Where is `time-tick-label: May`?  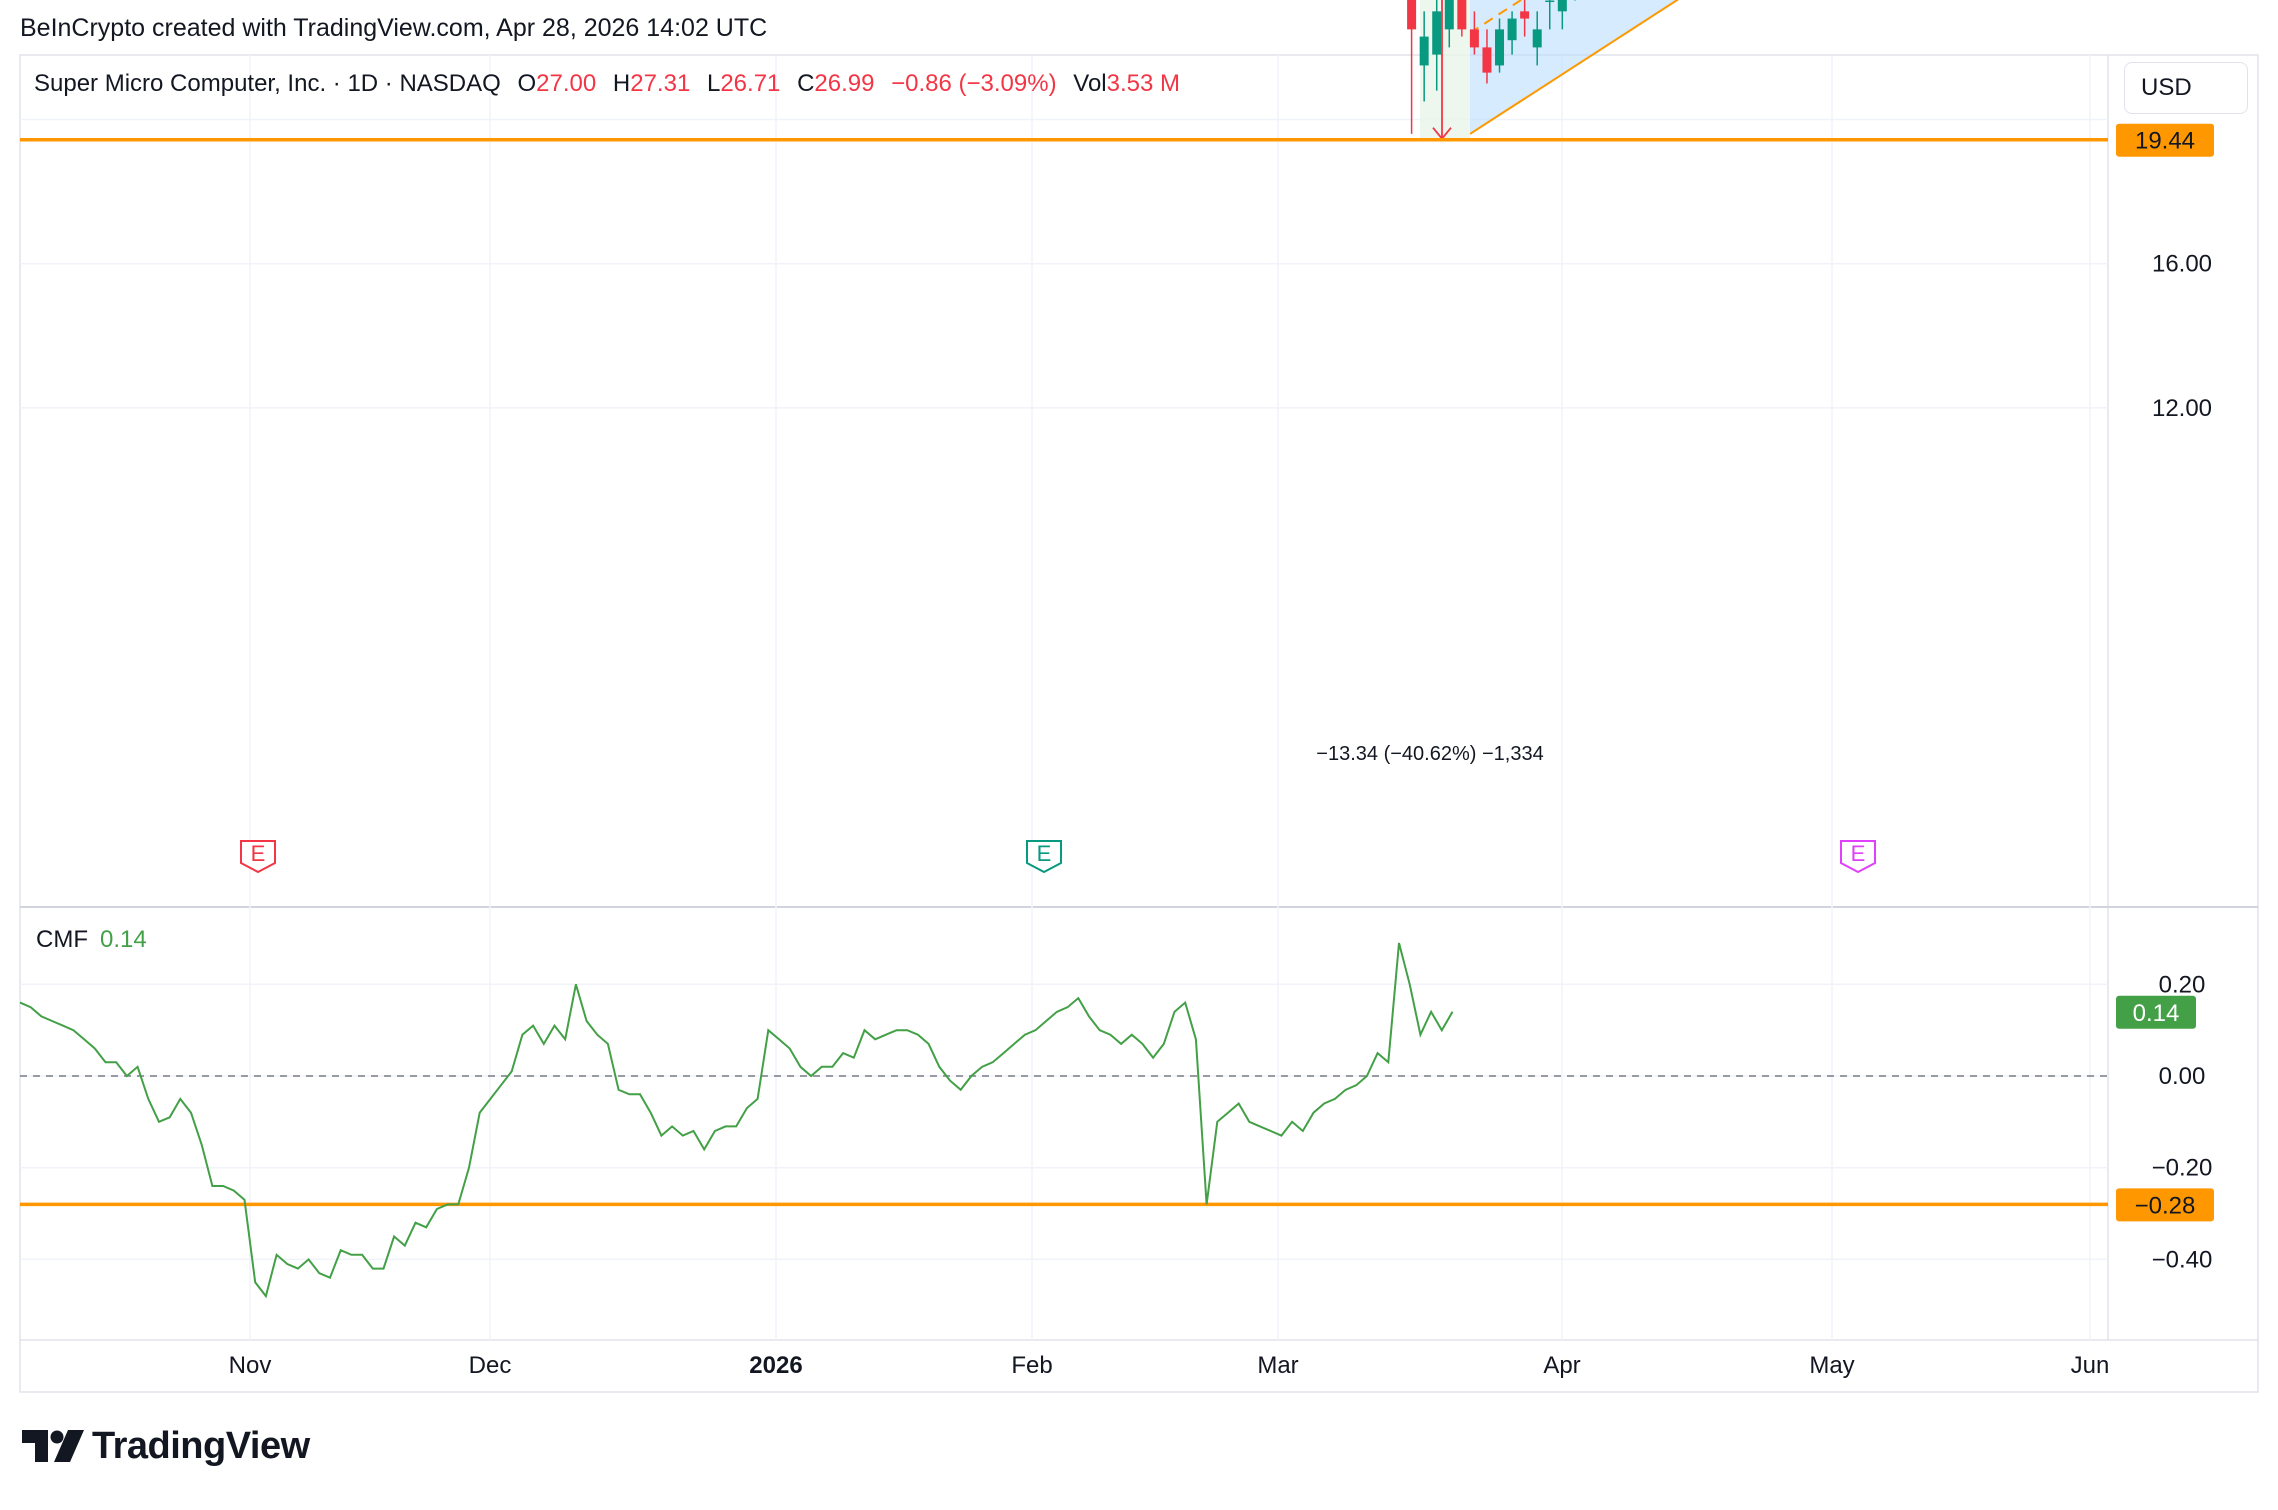 time-tick-label: May is located at coordinates (1831, 1365).